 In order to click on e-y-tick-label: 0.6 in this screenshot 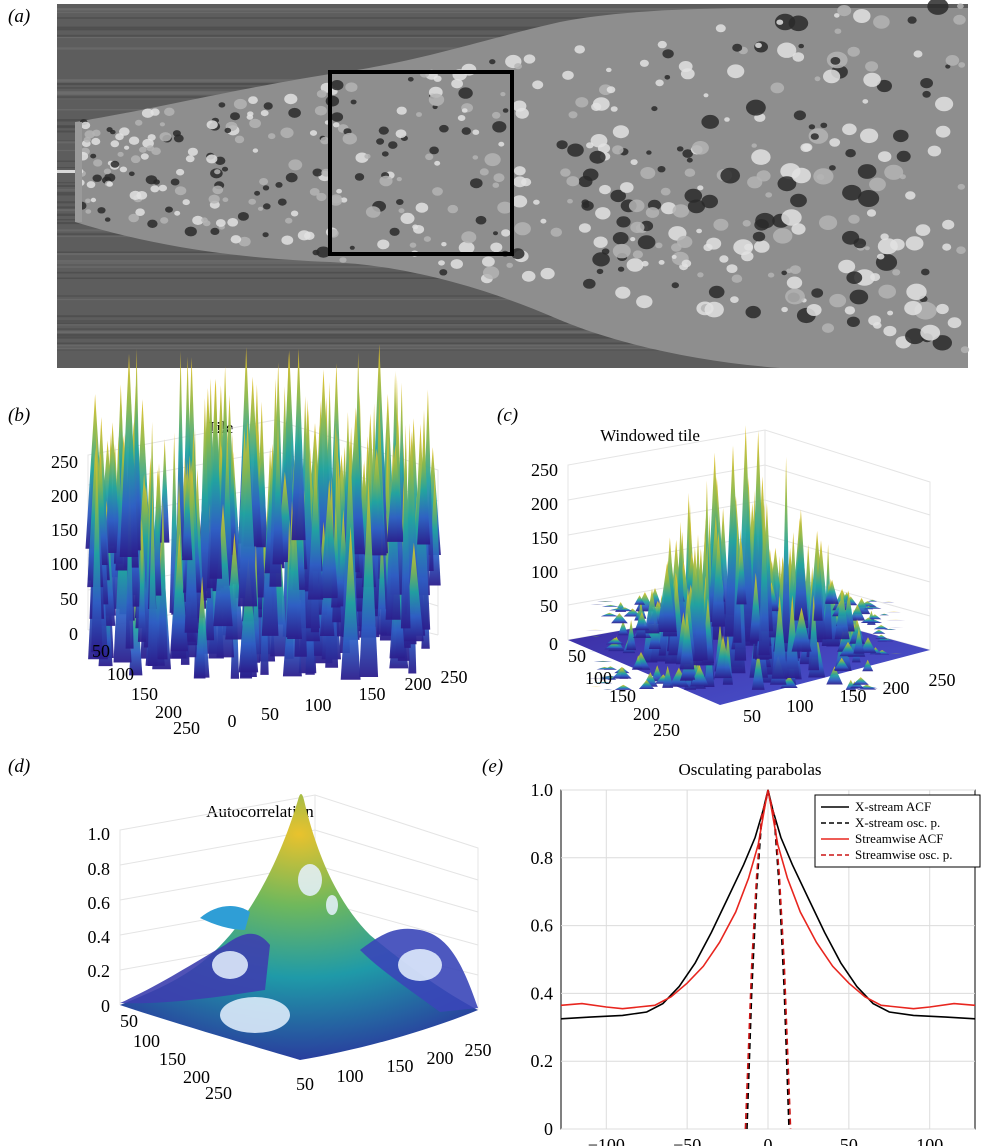, I will do `click(542, 926)`.